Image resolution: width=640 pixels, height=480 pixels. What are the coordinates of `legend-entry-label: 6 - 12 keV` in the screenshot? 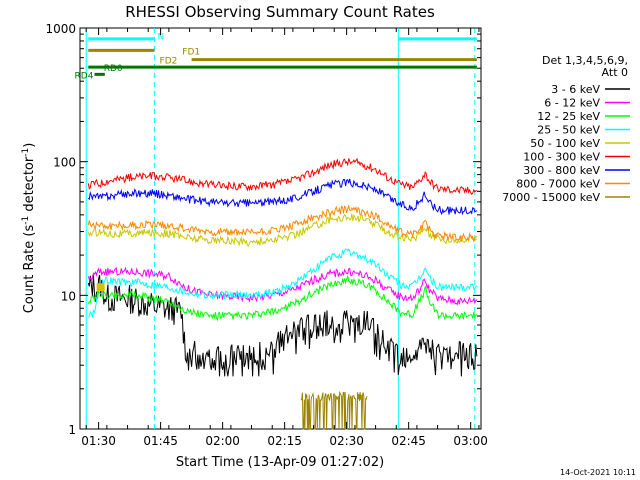 It's located at (572, 103).